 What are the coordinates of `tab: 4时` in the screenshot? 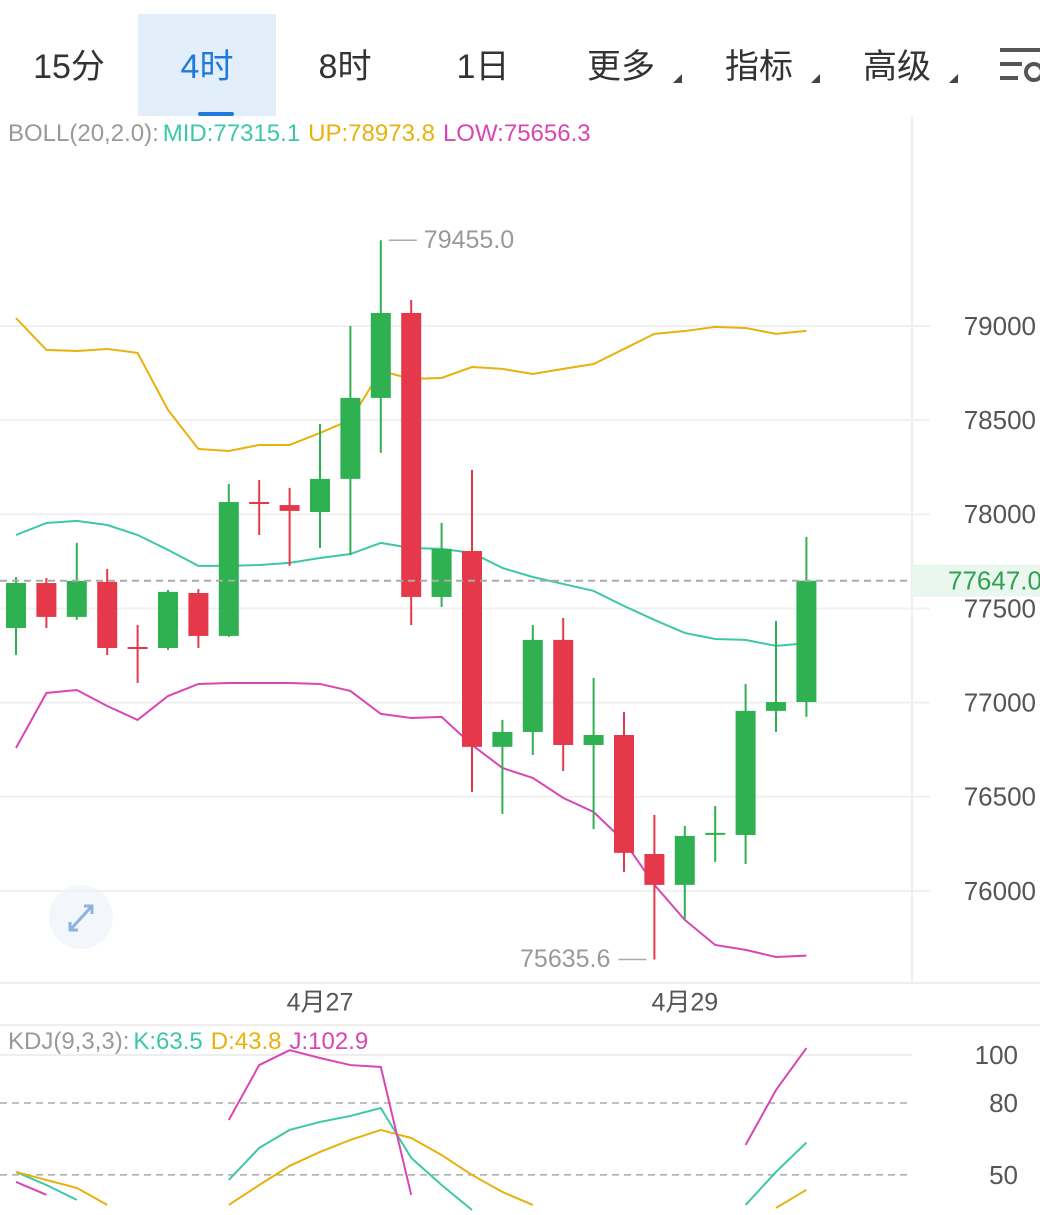 It's located at (207, 65).